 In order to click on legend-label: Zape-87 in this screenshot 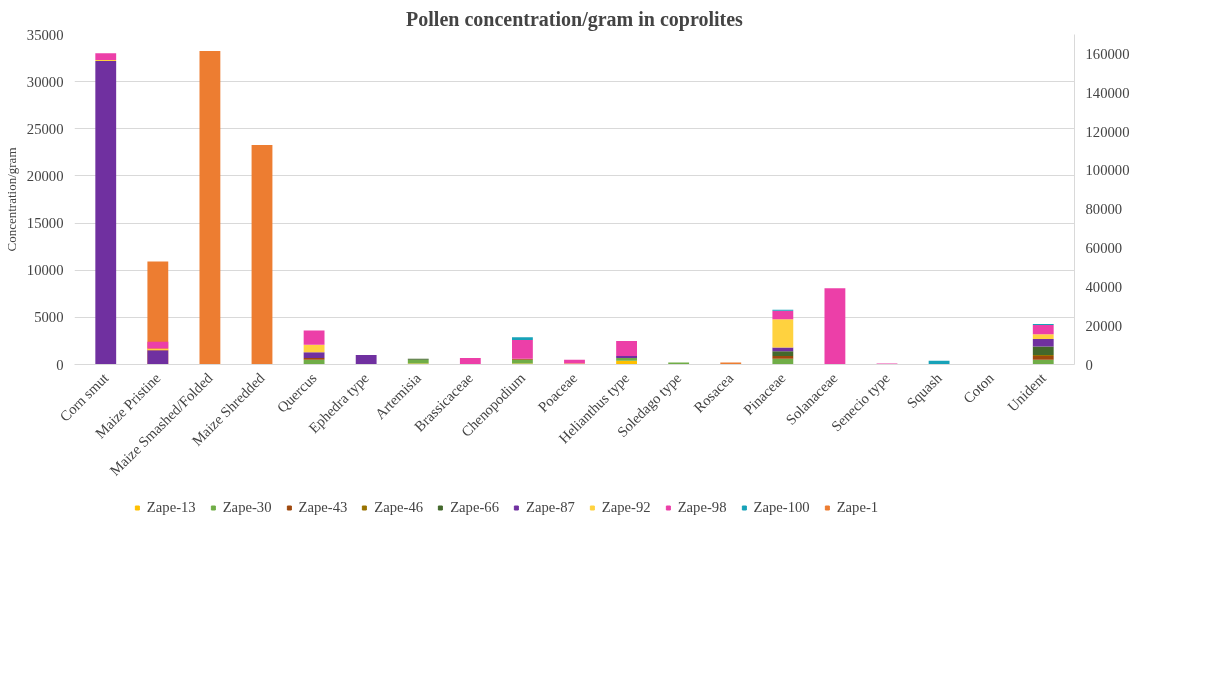, I will do `click(550, 507)`.